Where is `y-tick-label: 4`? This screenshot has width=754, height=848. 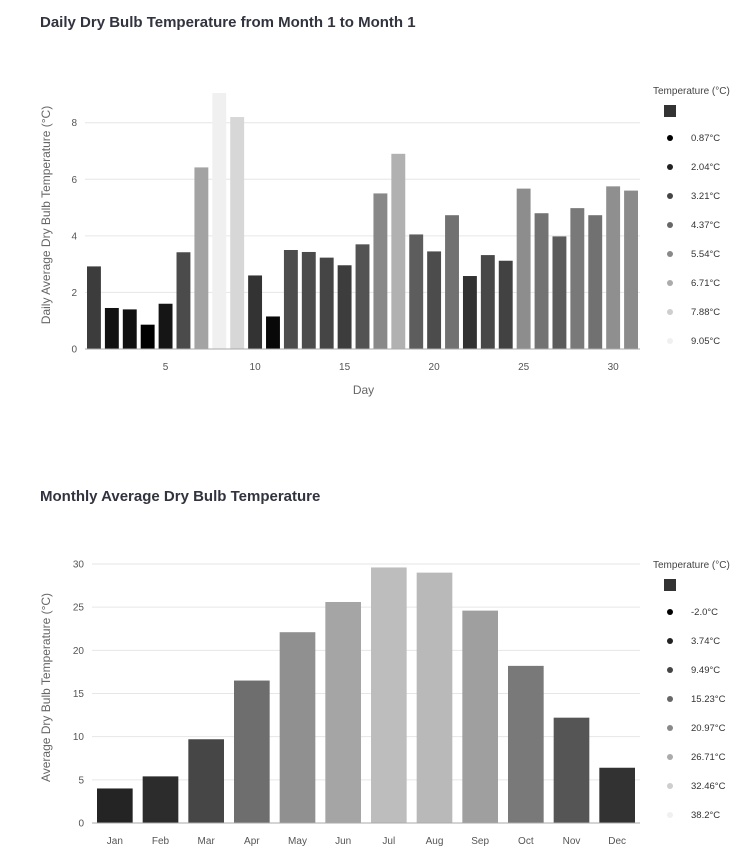 y-tick-label: 4 is located at coordinates (74, 236).